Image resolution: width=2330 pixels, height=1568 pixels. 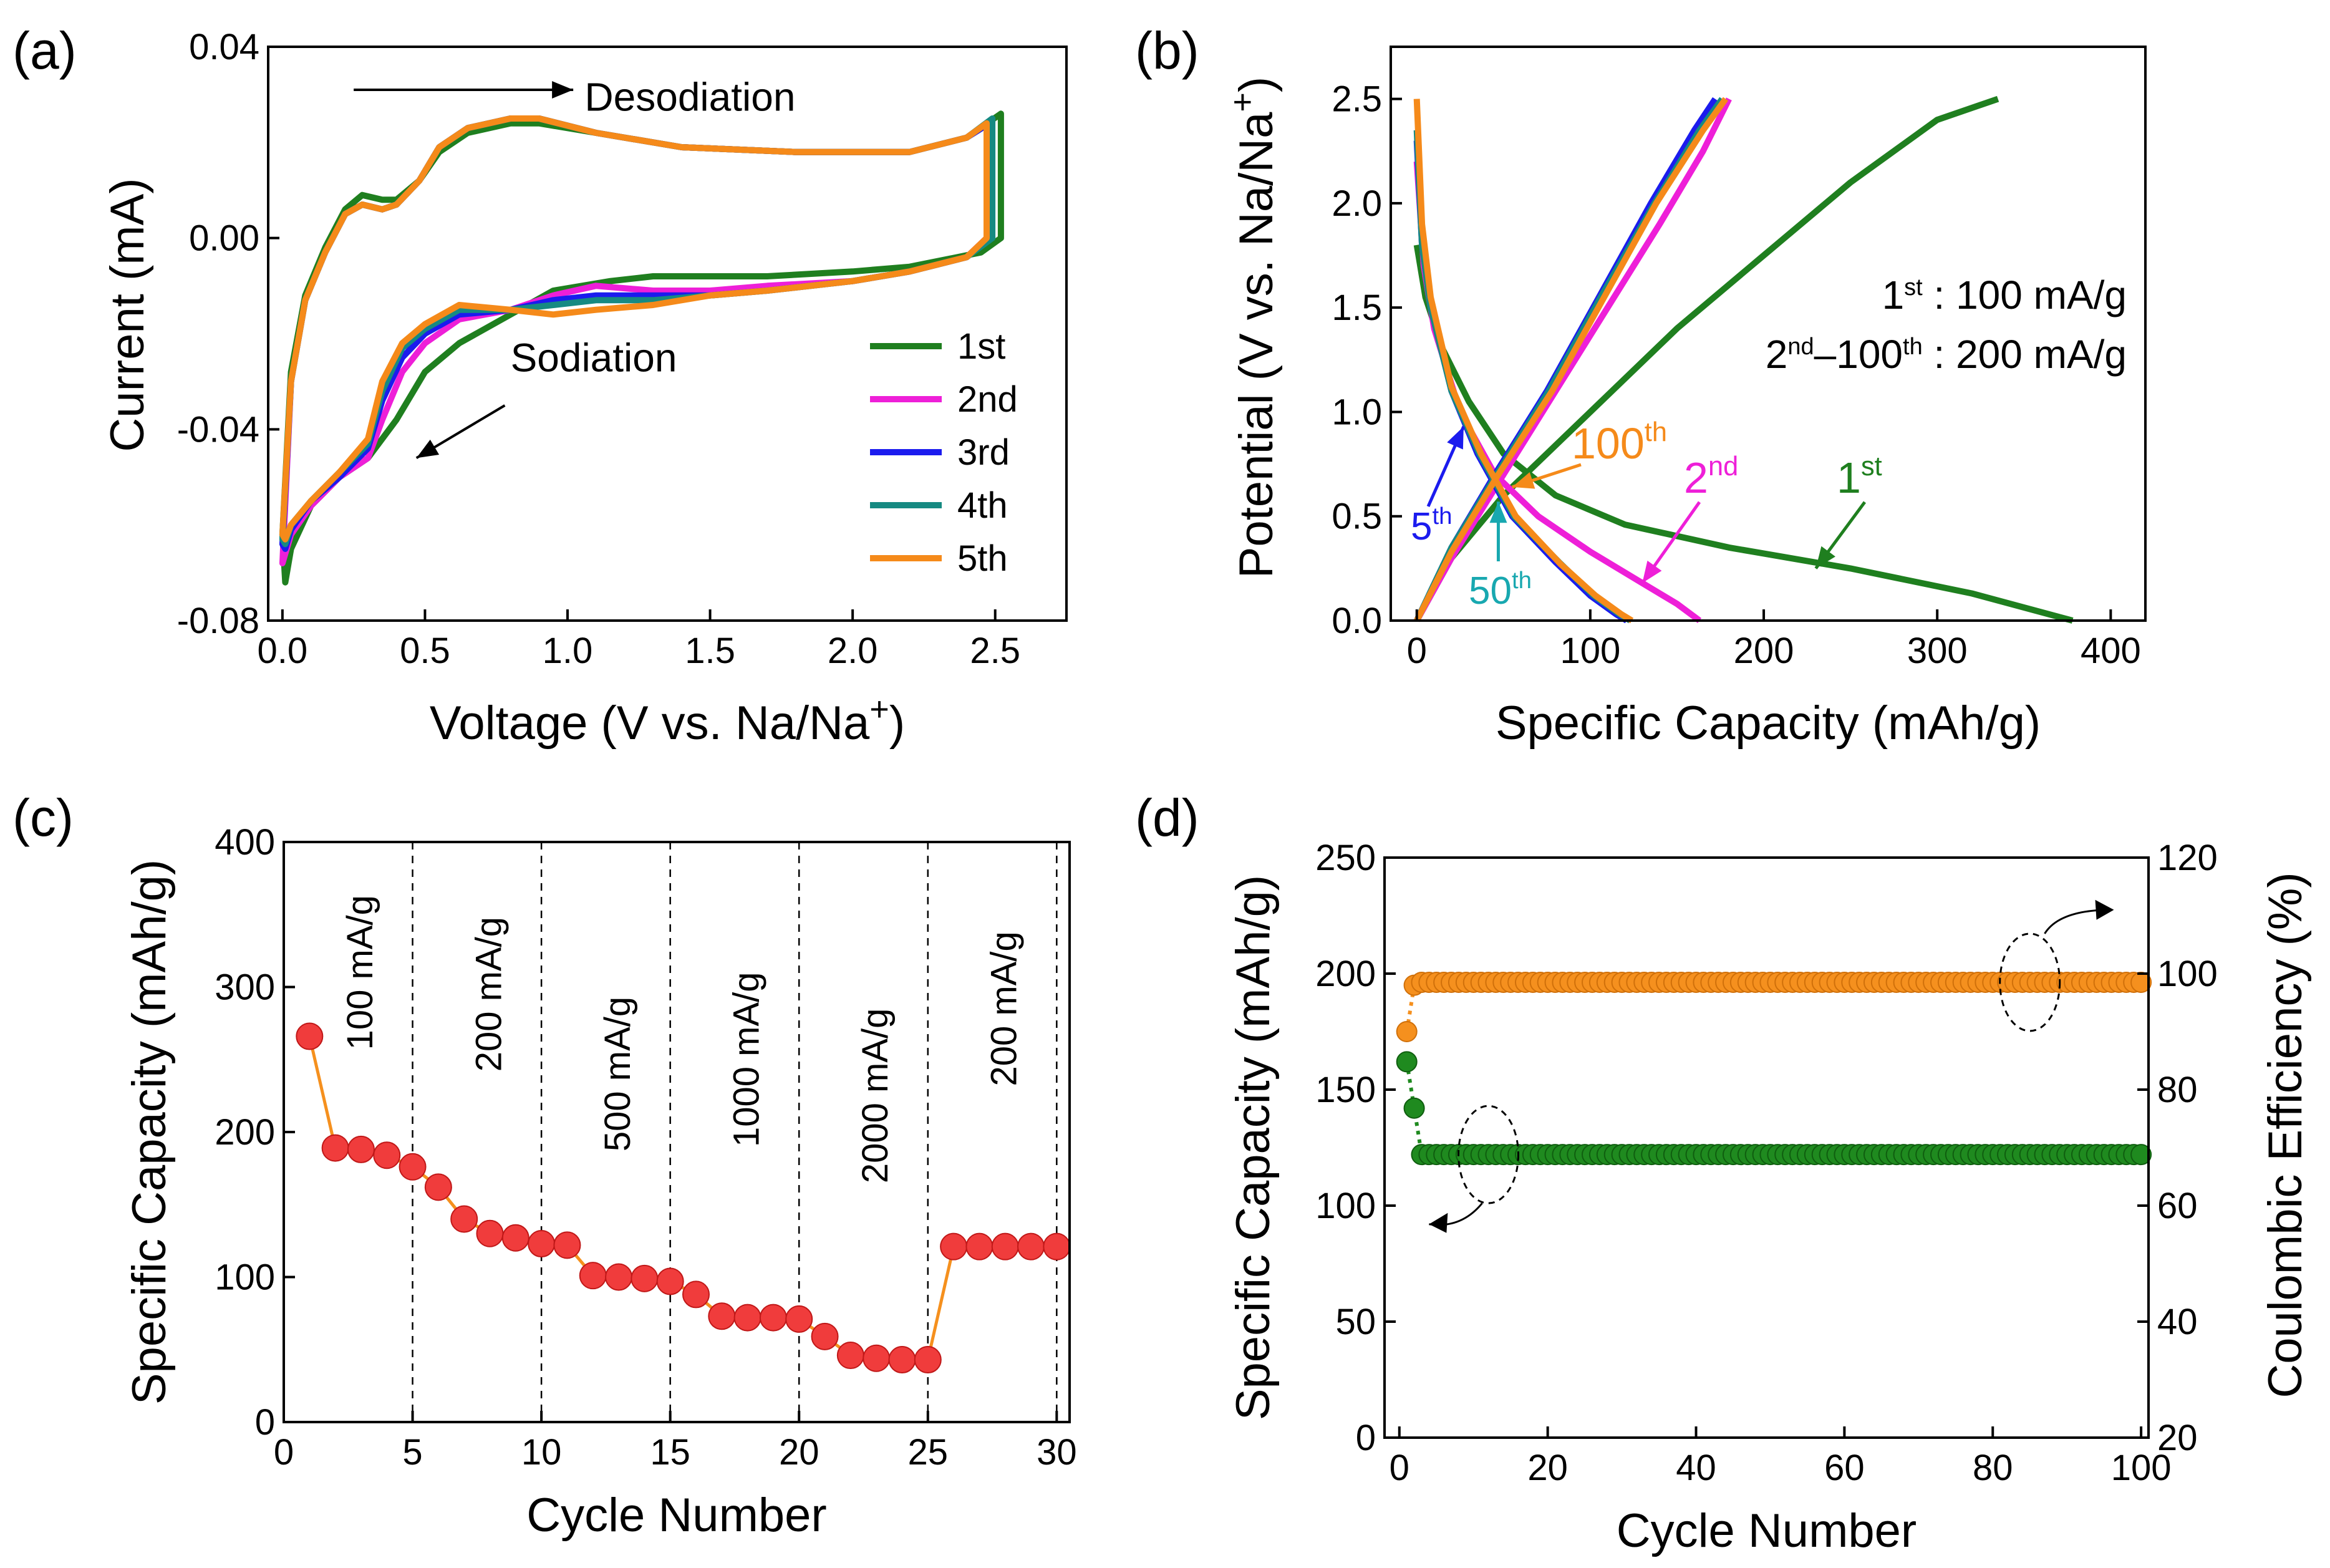 What do you see at coordinates (1523, 361) in the screenshot?
I see `discharge-curve-100th` at bounding box center [1523, 361].